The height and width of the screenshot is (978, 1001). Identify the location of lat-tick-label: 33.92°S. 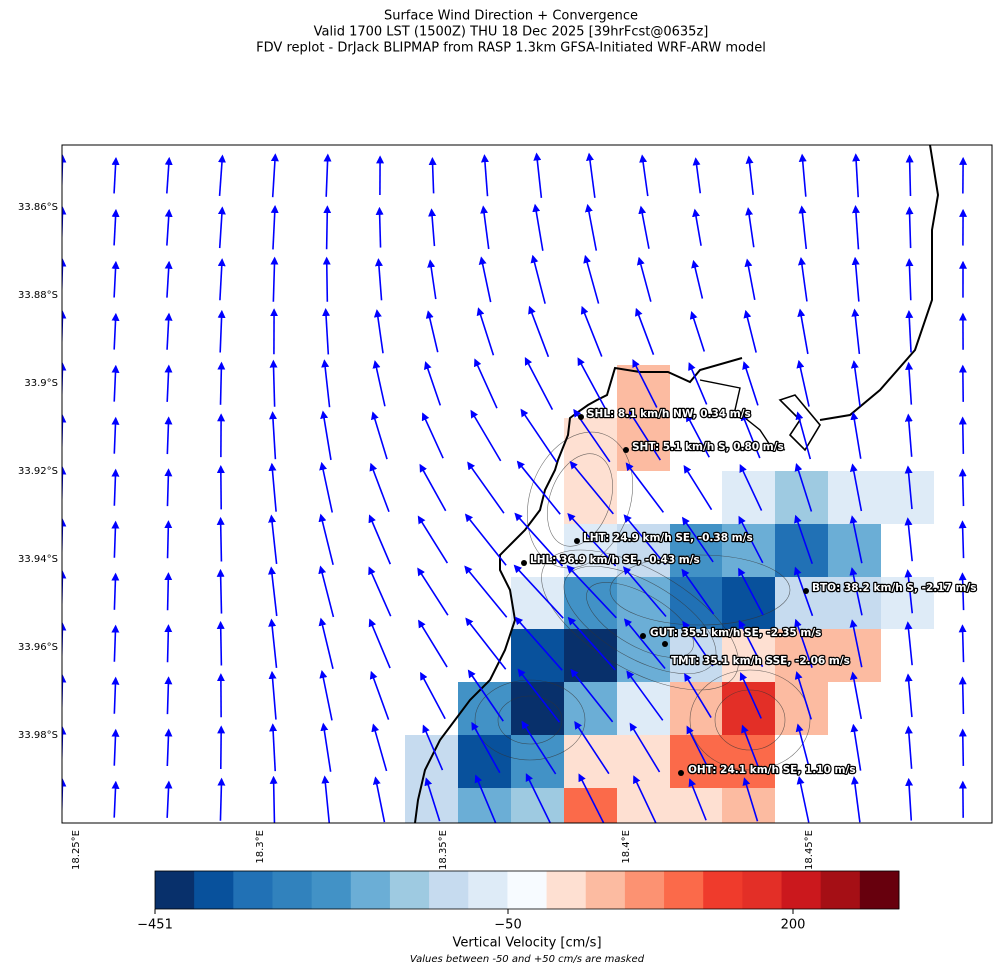
(38, 471).